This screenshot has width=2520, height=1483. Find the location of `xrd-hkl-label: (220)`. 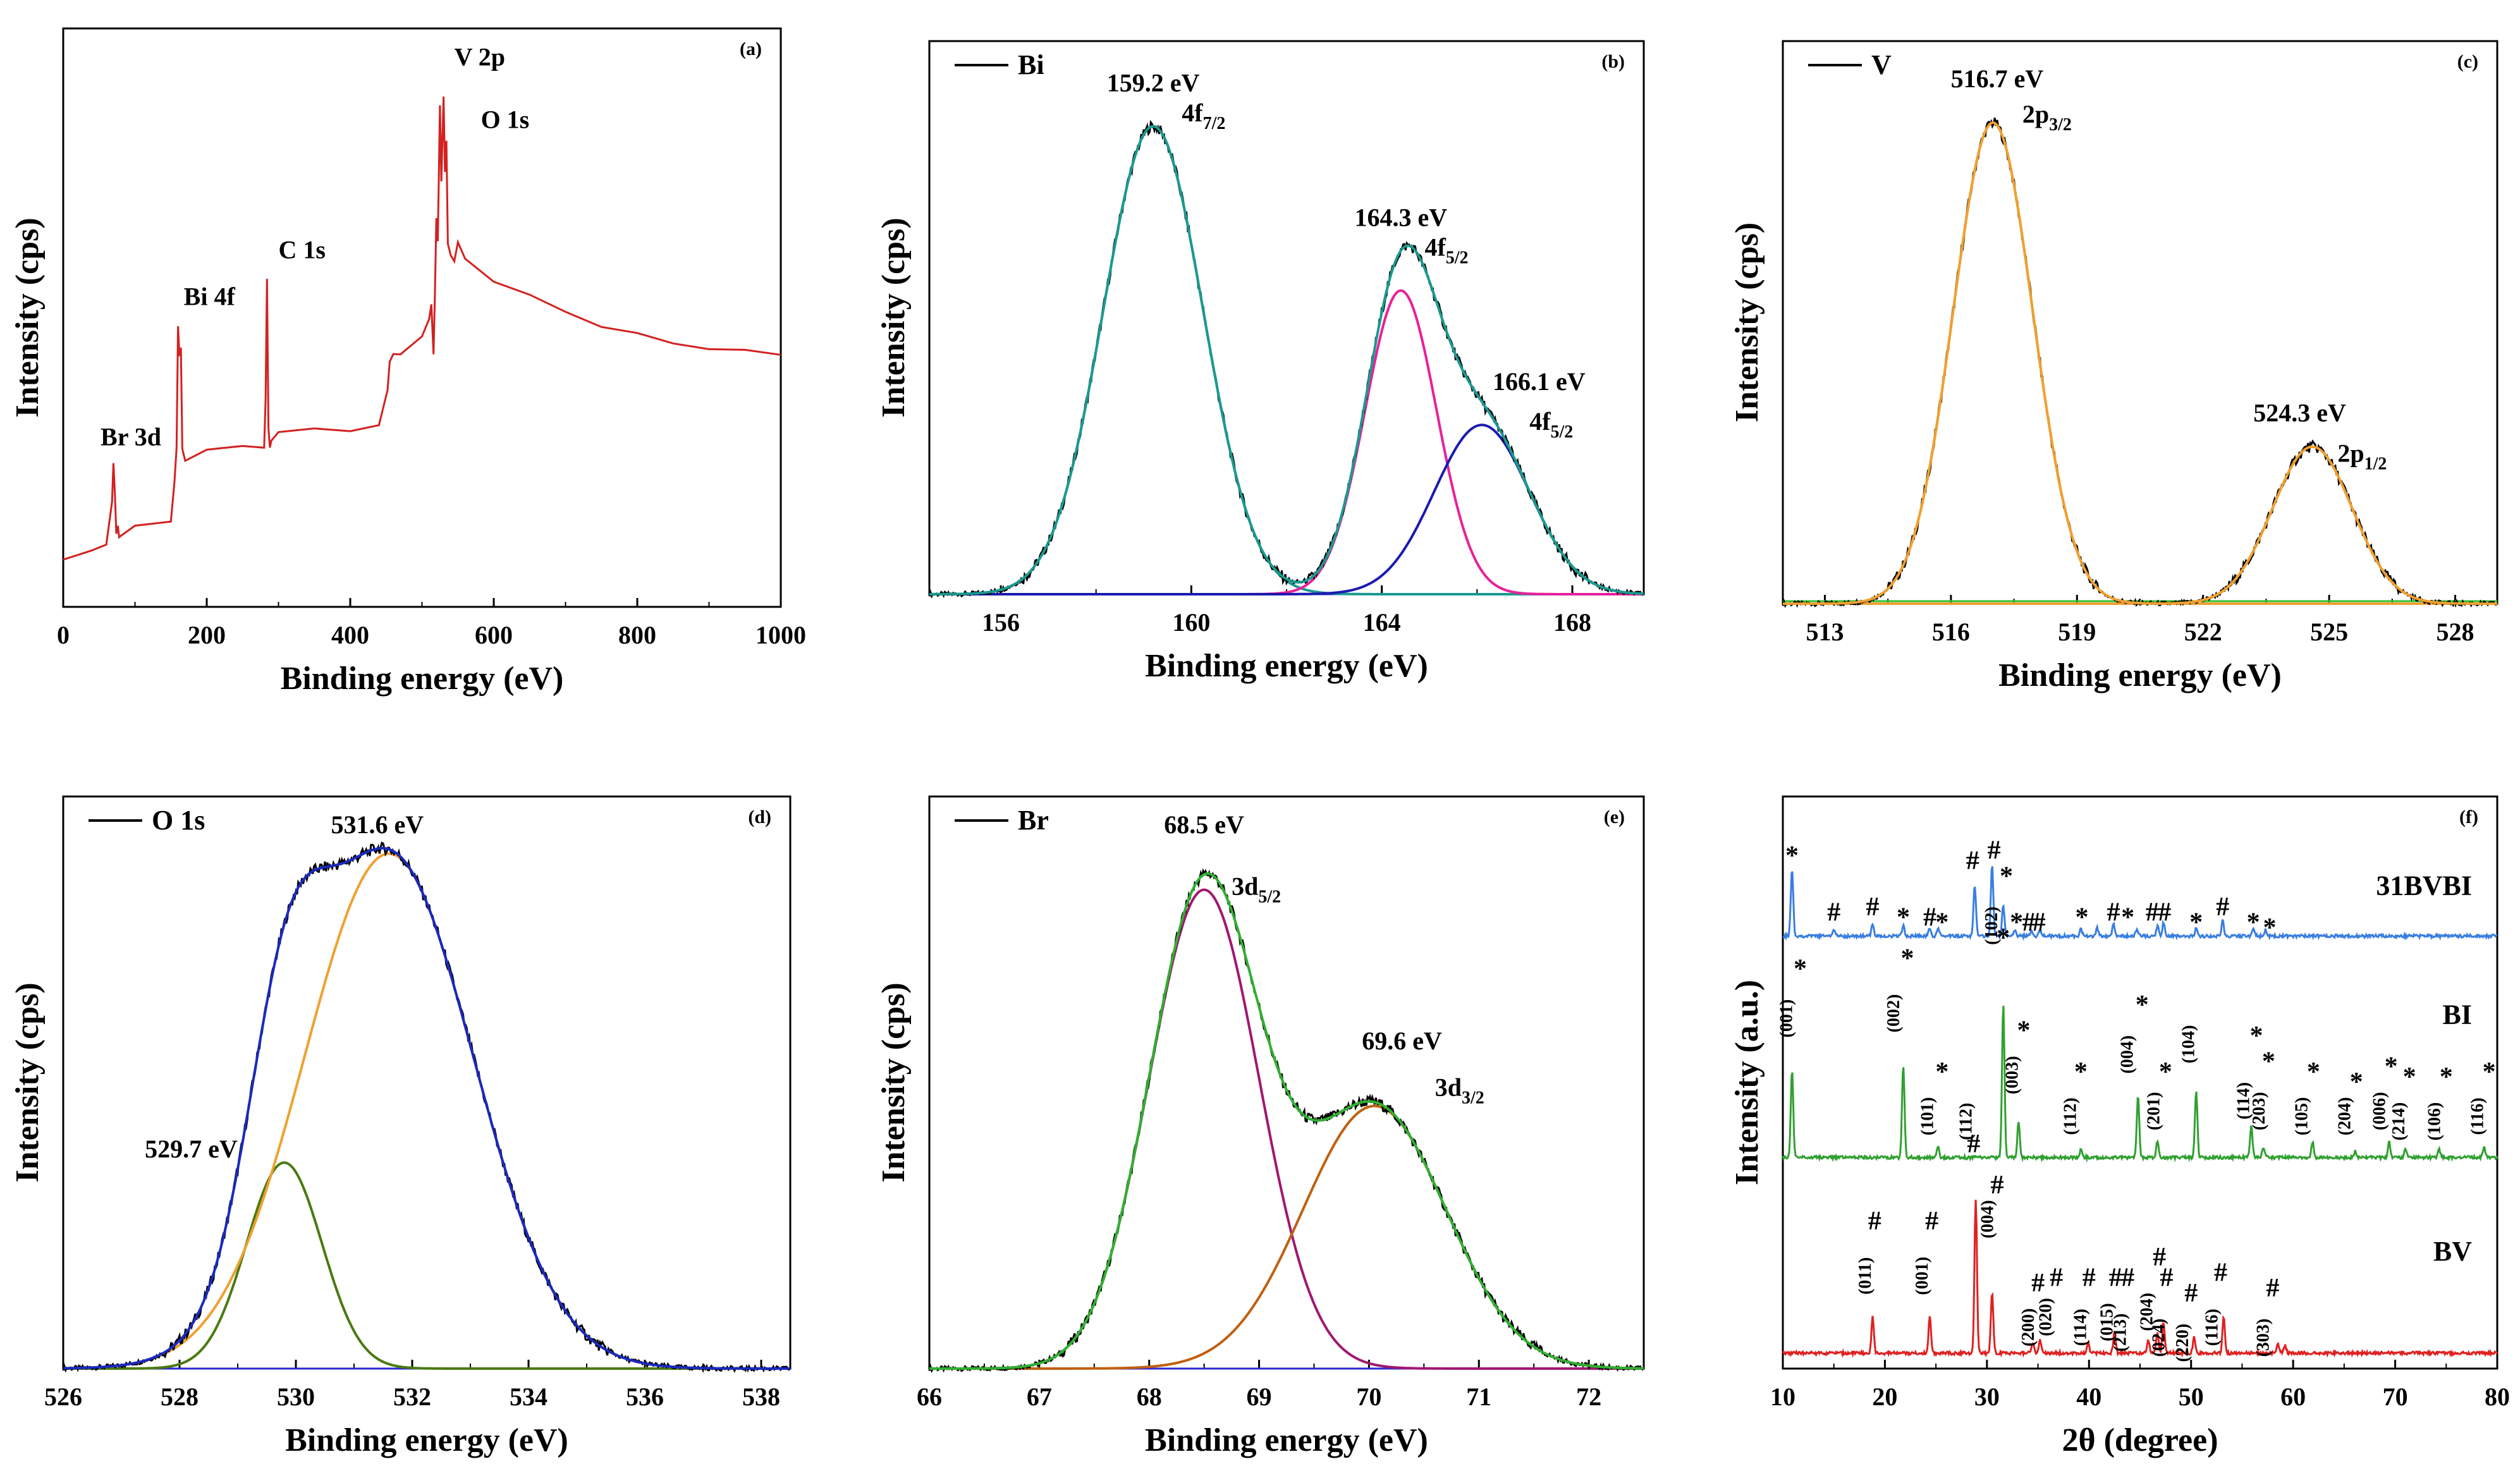

xrd-hkl-label: (220) is located at coordinates (2183, 1343).